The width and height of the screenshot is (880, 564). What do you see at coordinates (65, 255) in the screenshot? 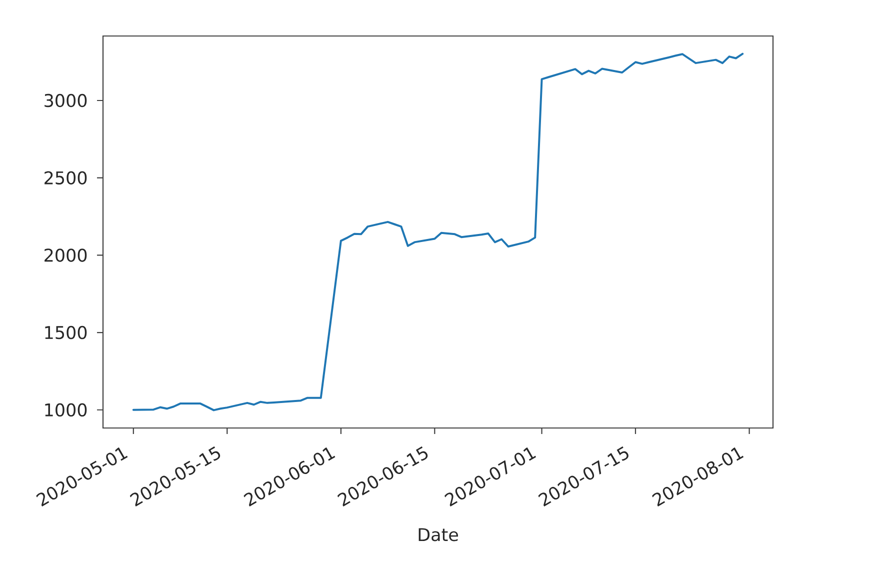
I see `y-tick-label: 2000` at bounding box center [65, 255].